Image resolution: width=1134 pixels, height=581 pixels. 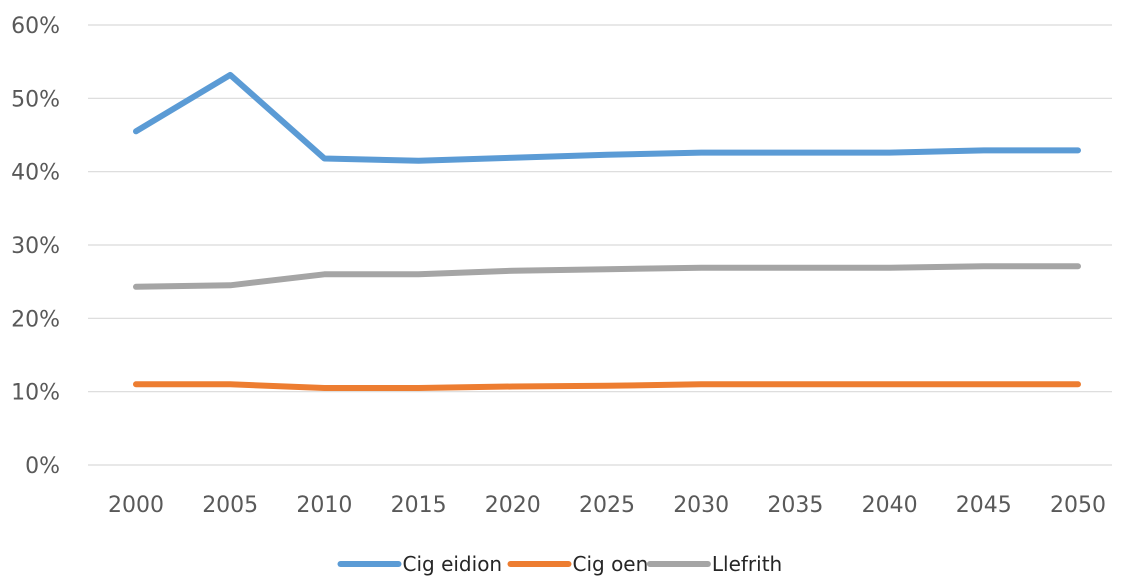 What do you see at coordinates (42, 466) in the screenshot?
I see `y-tick-label: 0%` at bounding box center [42, 466].